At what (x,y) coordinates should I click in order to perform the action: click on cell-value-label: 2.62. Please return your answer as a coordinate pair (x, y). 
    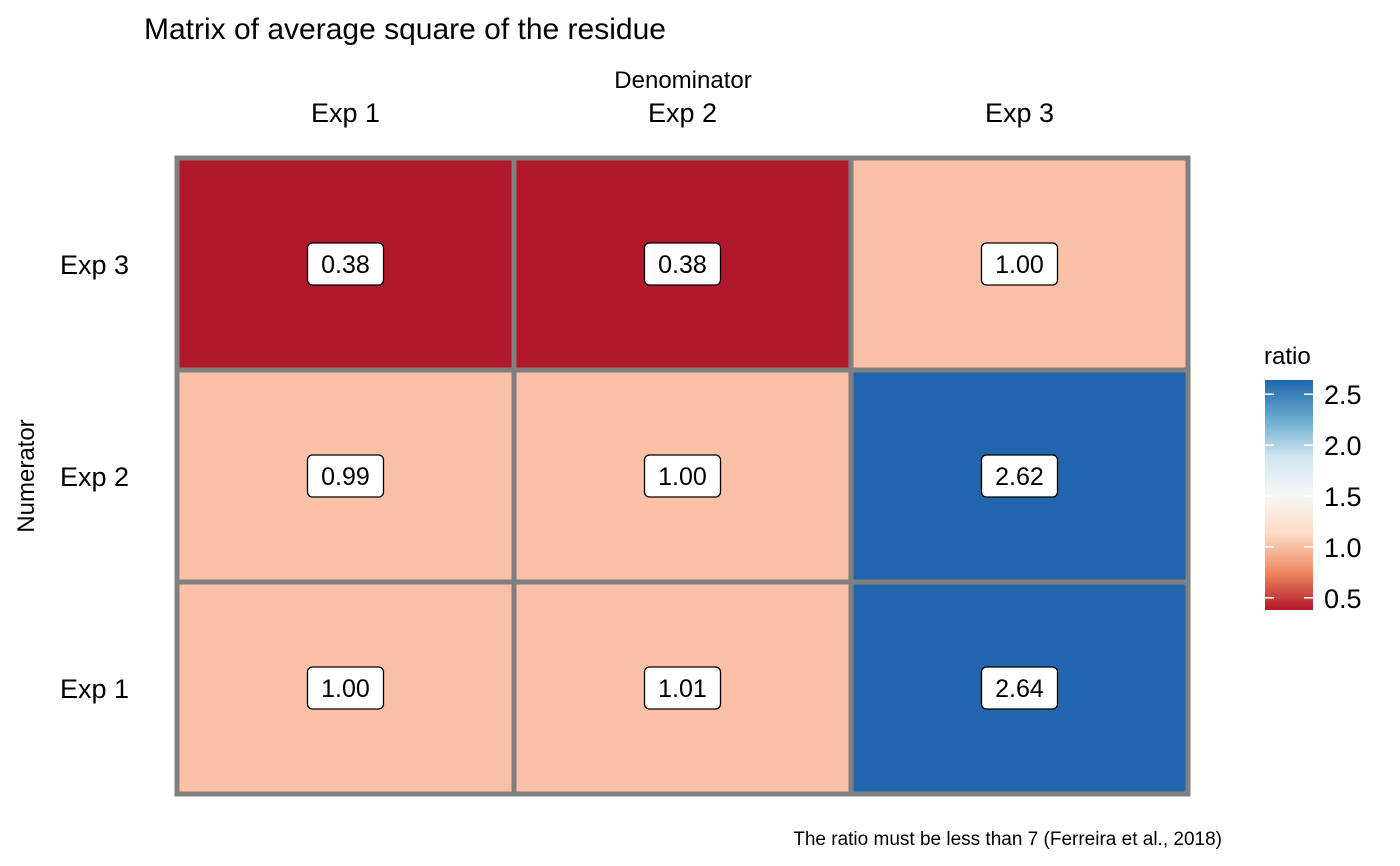
    Looking at the image, I should click on (1019, 477).